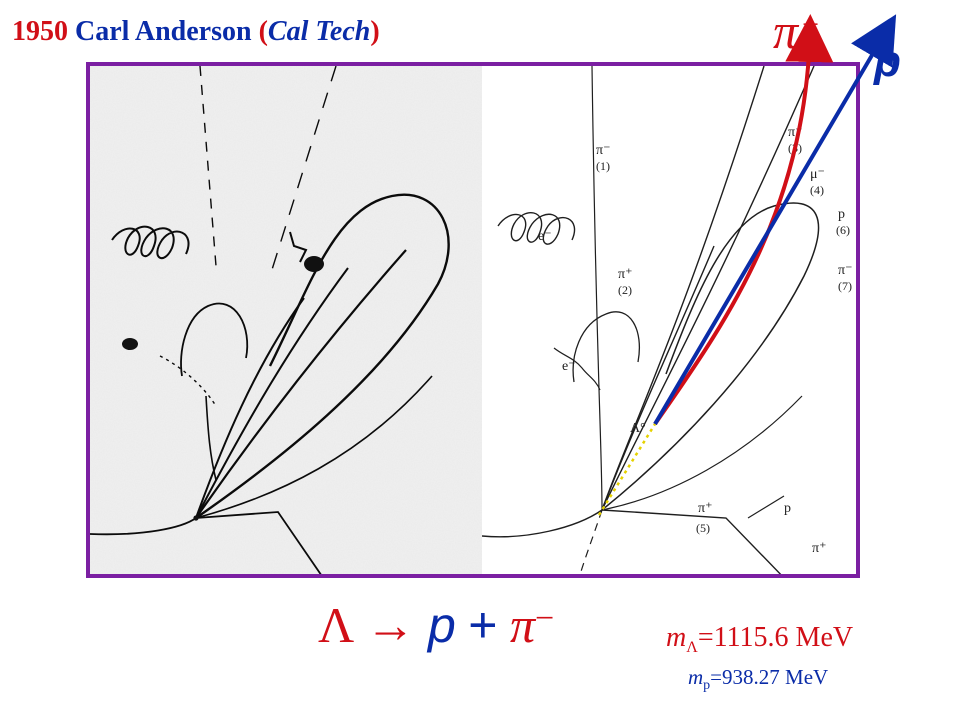 The width and height of the screenshot is (960, 720). Describe the element at coordinates (163, 31) in the screenshot. I see `title-name: Carl Anderson` at that location.